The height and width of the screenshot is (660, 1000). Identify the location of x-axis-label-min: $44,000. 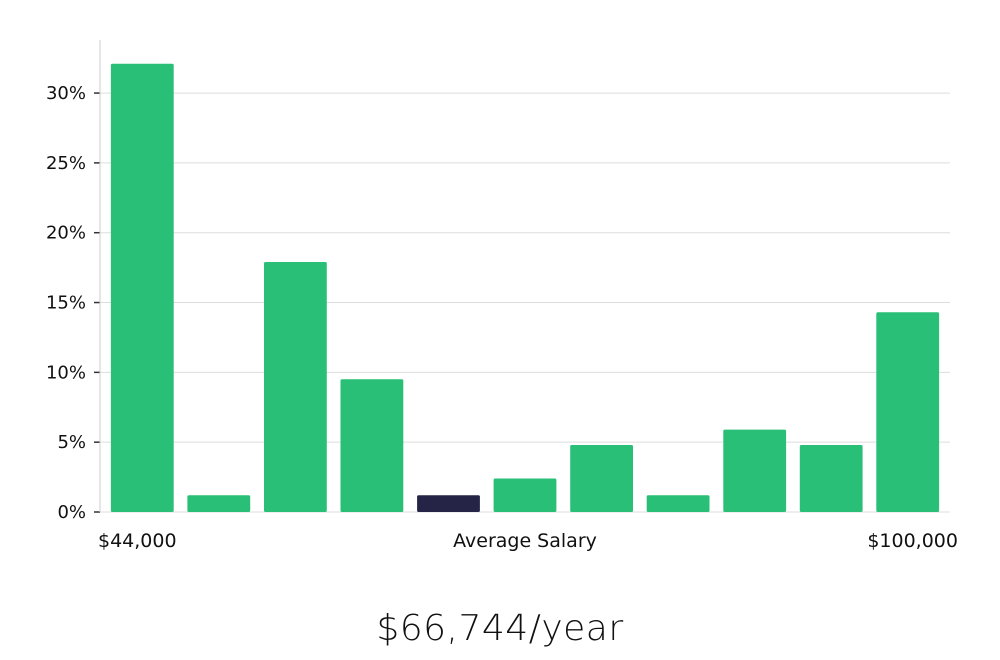
(137, 541).